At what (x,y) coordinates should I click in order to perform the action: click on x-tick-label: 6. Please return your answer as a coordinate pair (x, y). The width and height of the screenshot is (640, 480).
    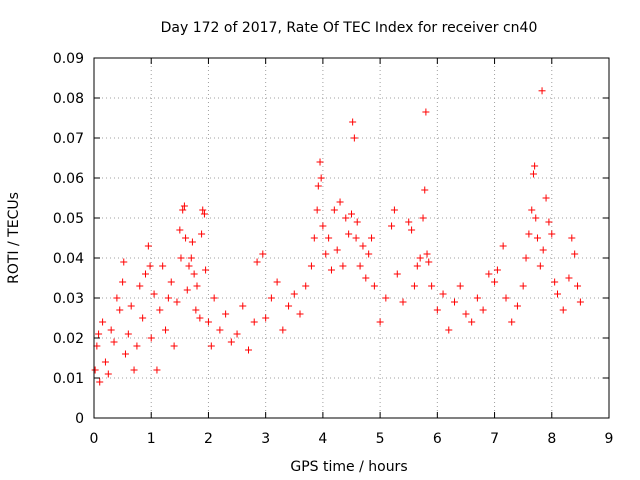
    Looking at the image, I should click on (437, 439).